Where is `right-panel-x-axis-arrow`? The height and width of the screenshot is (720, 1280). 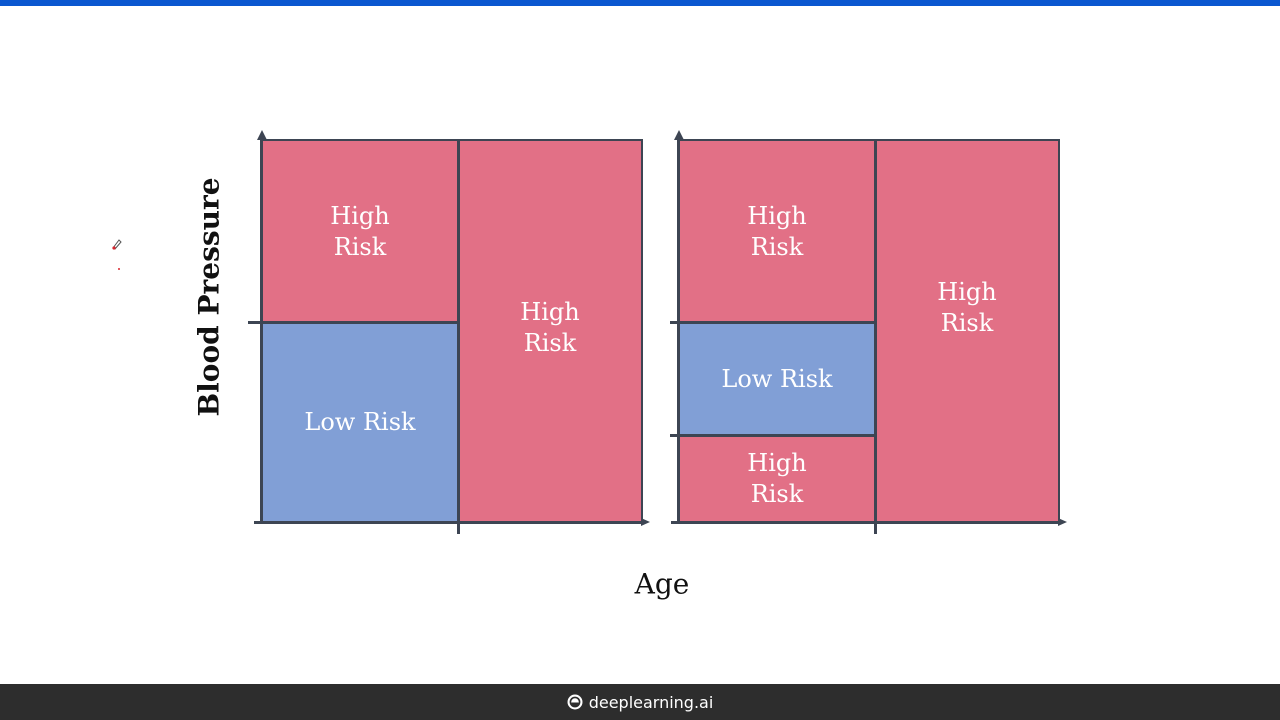 right-panel-x-axis-arrow is located at coordinates (1062, 522).